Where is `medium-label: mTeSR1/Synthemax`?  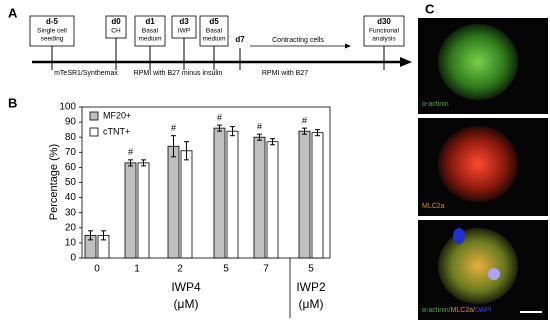 medium-label: mTeSR1/Synthemax is located at coordinates (86, 73).